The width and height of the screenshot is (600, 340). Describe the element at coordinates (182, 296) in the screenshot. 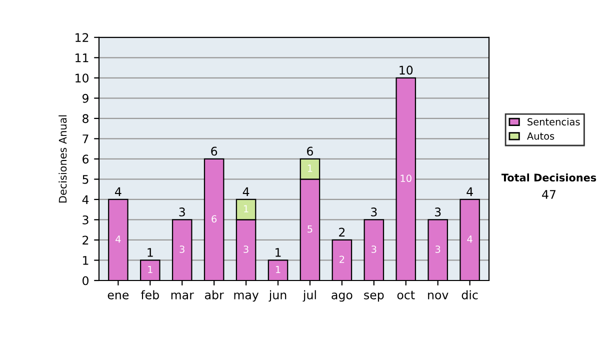

I see `x-tick-label: mar` at that location.